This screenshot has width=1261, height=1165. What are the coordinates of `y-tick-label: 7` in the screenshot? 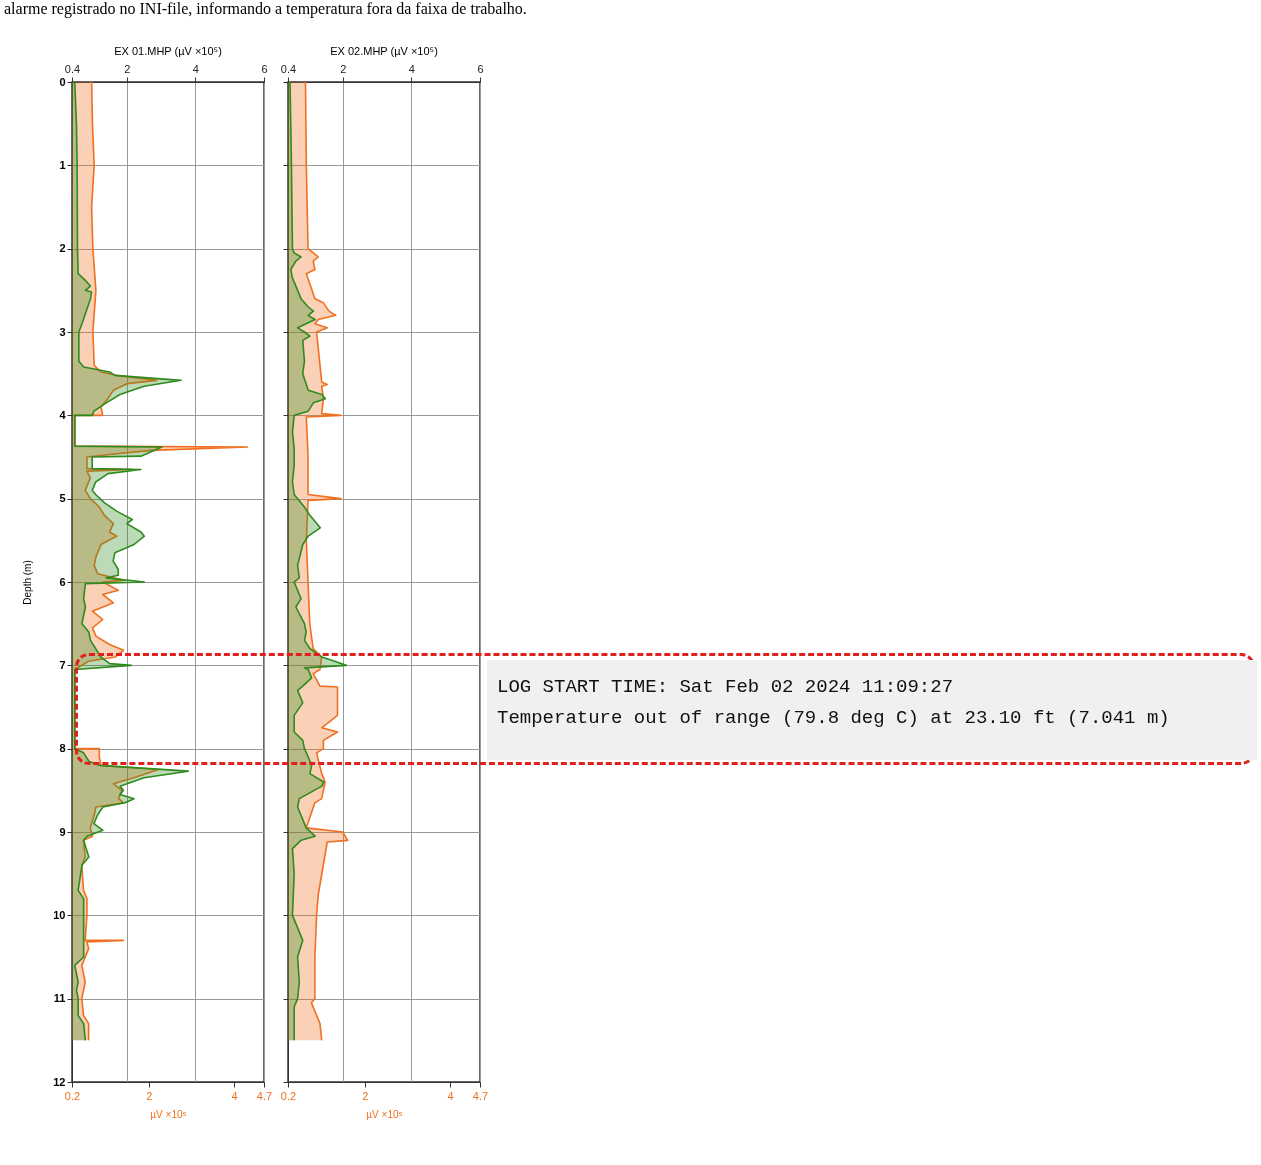 It's located at (62, 664).